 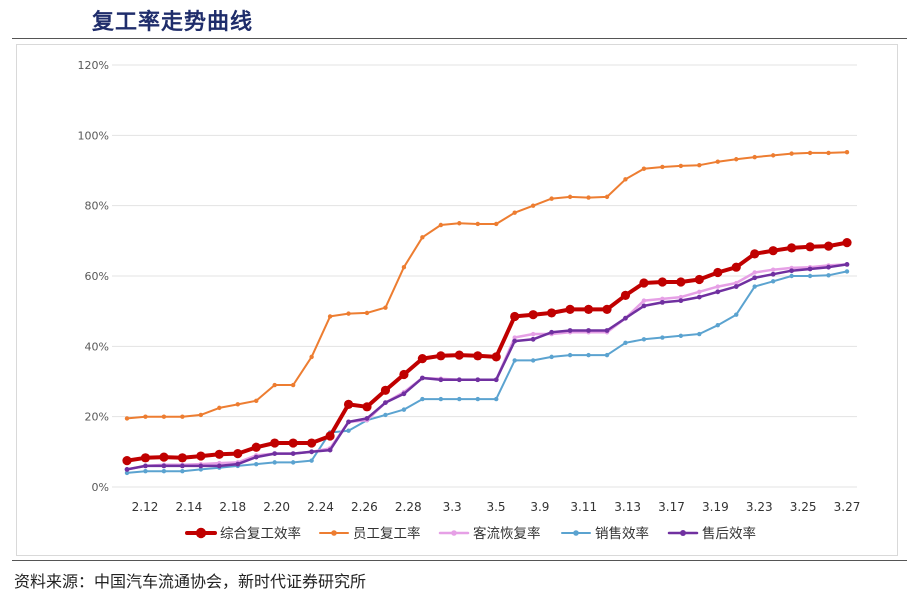 What do you see at coordinates (495, 507) in the screenshot?
I see `x-tick-label: 3.5` at bounding box center [495, 507].